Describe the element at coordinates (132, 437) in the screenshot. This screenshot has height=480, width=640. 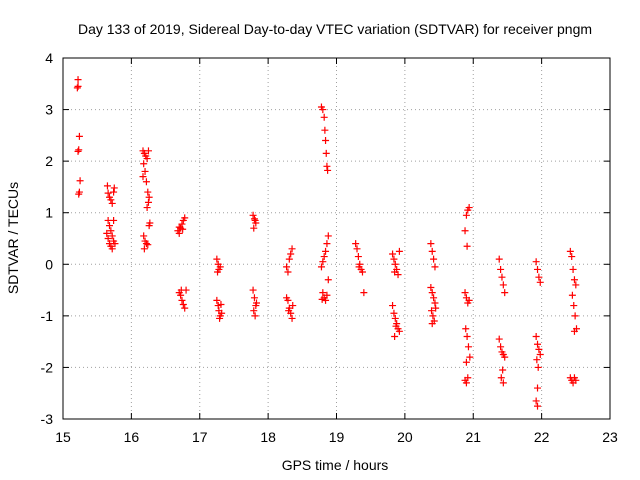
I see `x-tick-label: 16` at that location.